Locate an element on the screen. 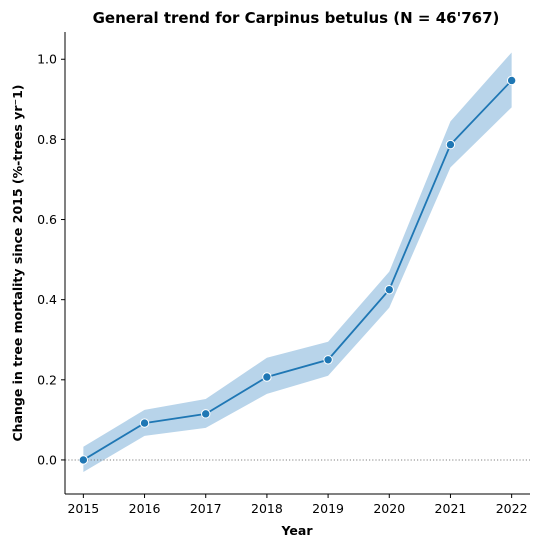 This screenshot has height=547, width=554. data-point-2020 is located at coordinates (389, 289).